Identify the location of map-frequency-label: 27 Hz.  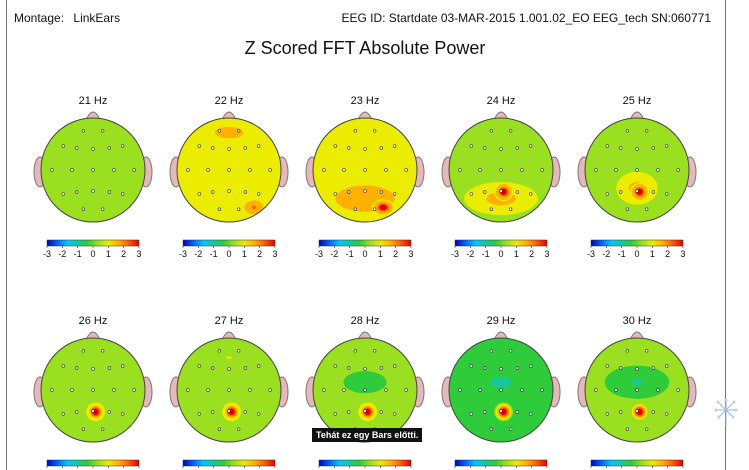
(229, 321).